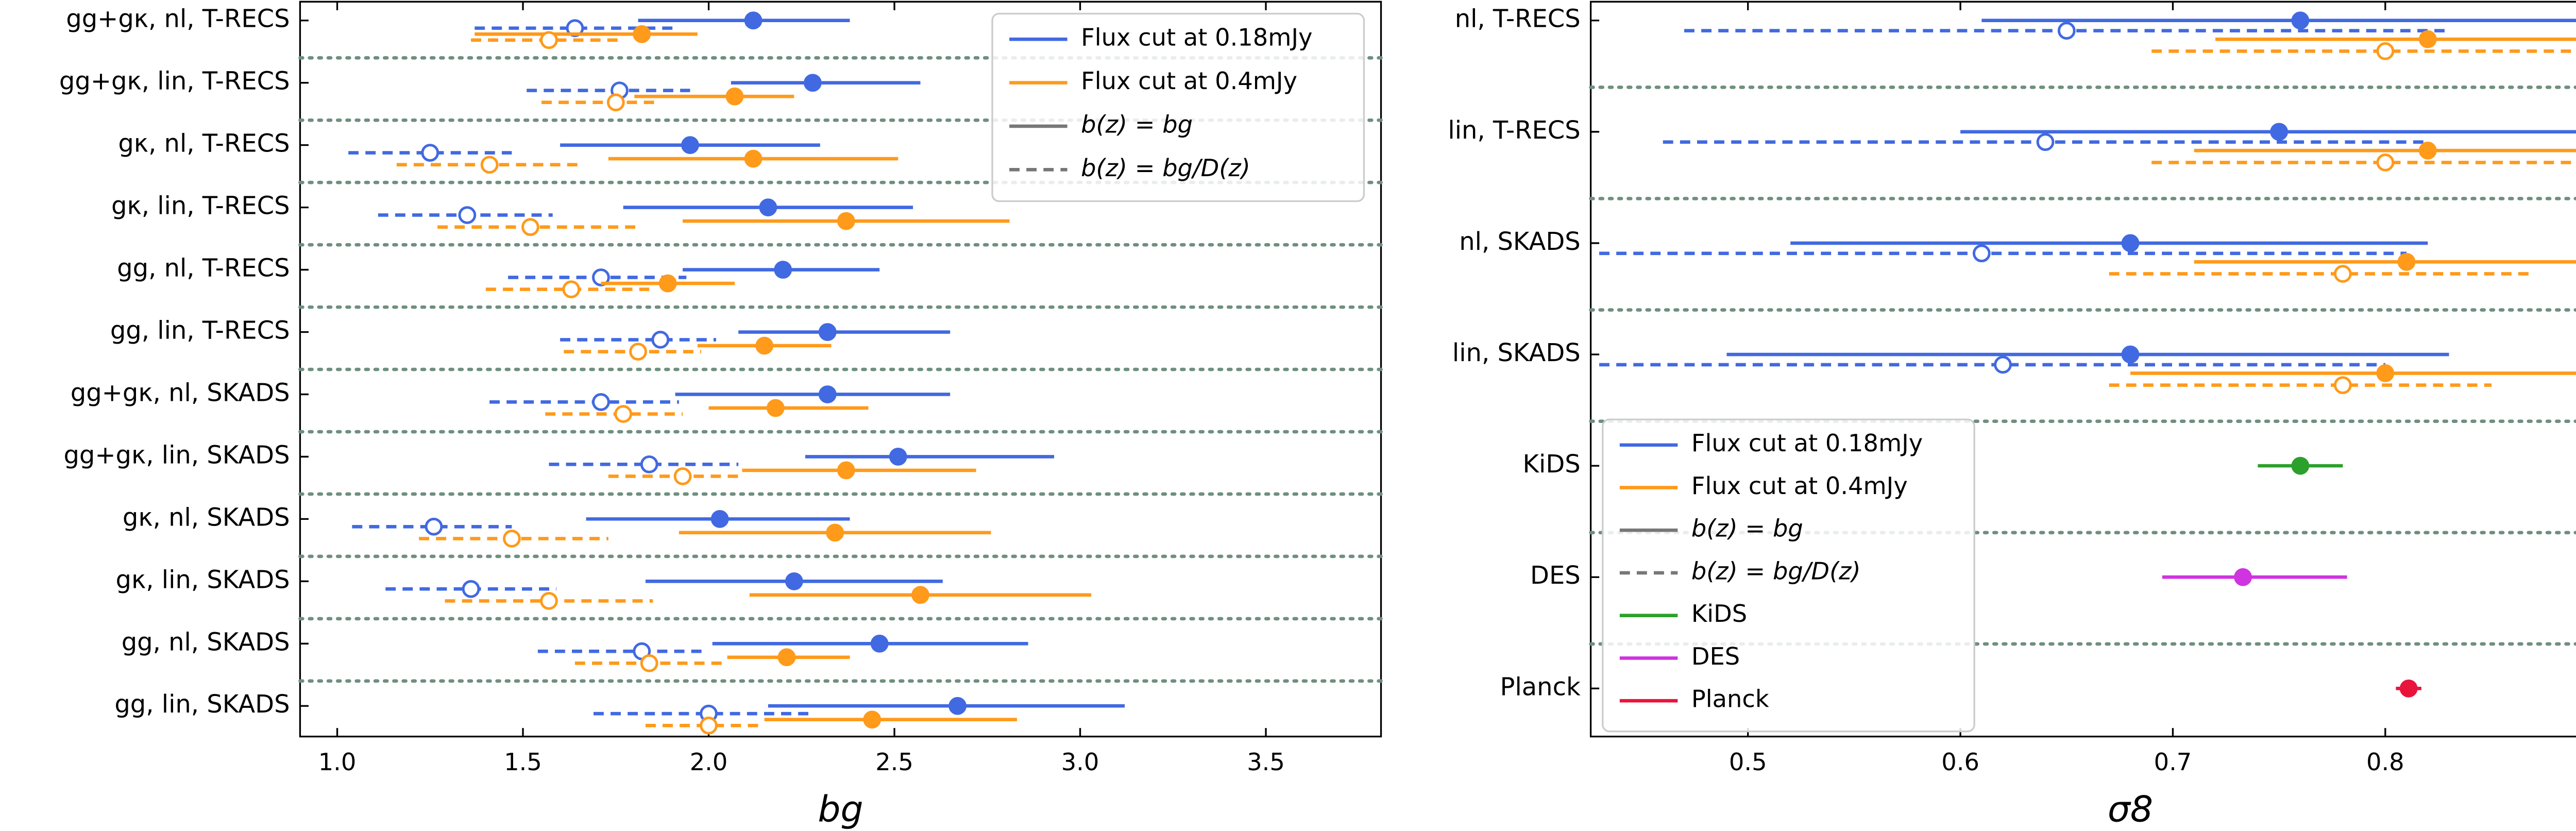 The image size is (2576, 831). What do you see at coordinates (1520, 241) in the screenshot?
I see `row-label: nl, SKADS` at bounding box center [1520, 241].